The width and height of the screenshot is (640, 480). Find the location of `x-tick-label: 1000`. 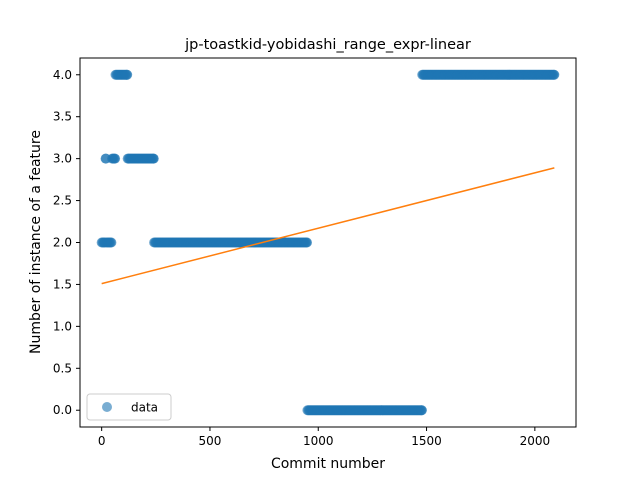

x-tick-label: 1000 is located at coordinates (318, 441).